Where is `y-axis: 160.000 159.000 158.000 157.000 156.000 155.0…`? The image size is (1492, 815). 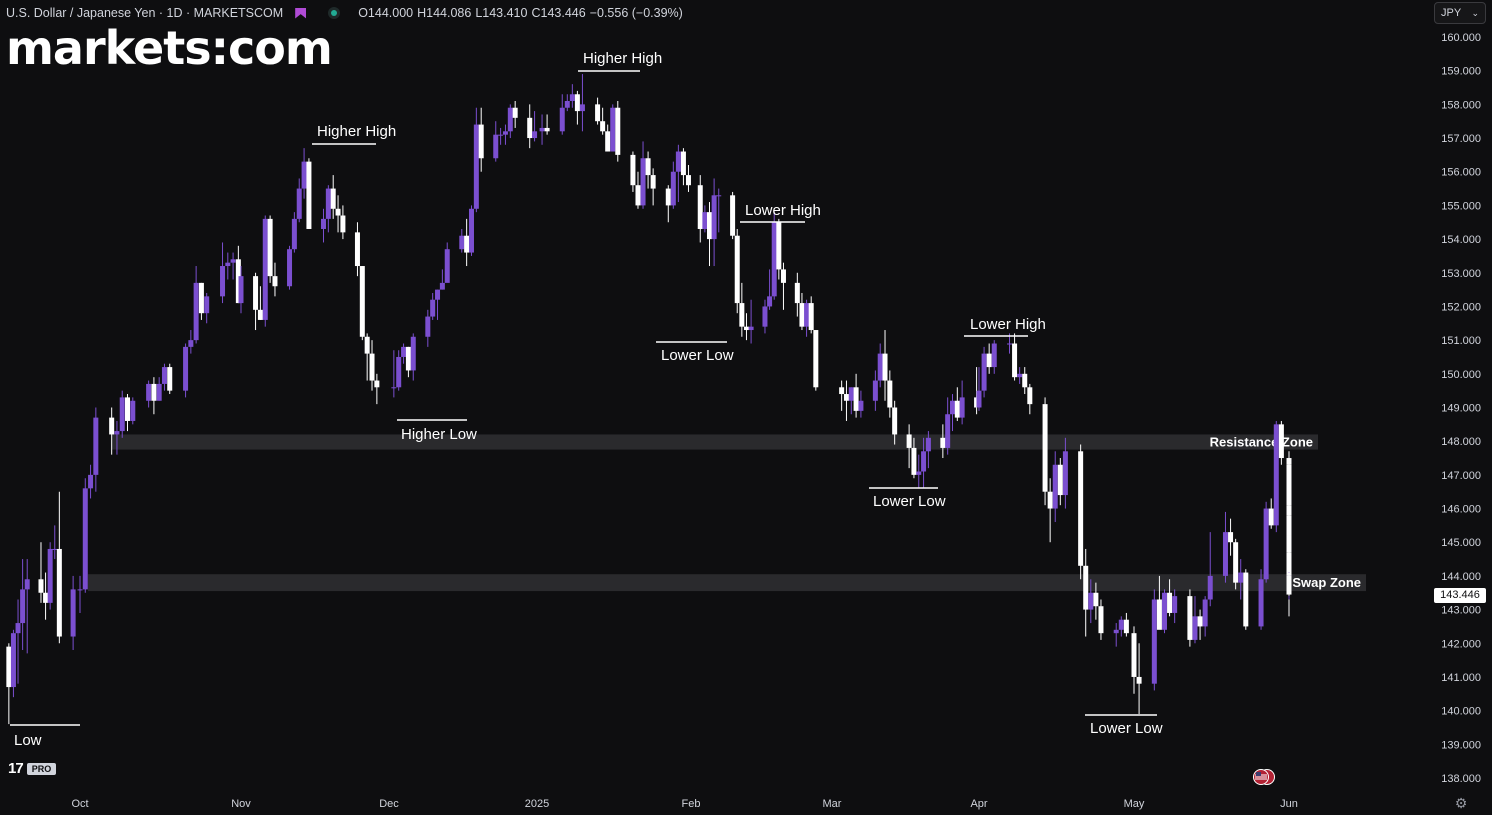
y-axis: 160.000 159.000 158.000 157.000 156.000 155.0… is located at coordinates (1461, 408).